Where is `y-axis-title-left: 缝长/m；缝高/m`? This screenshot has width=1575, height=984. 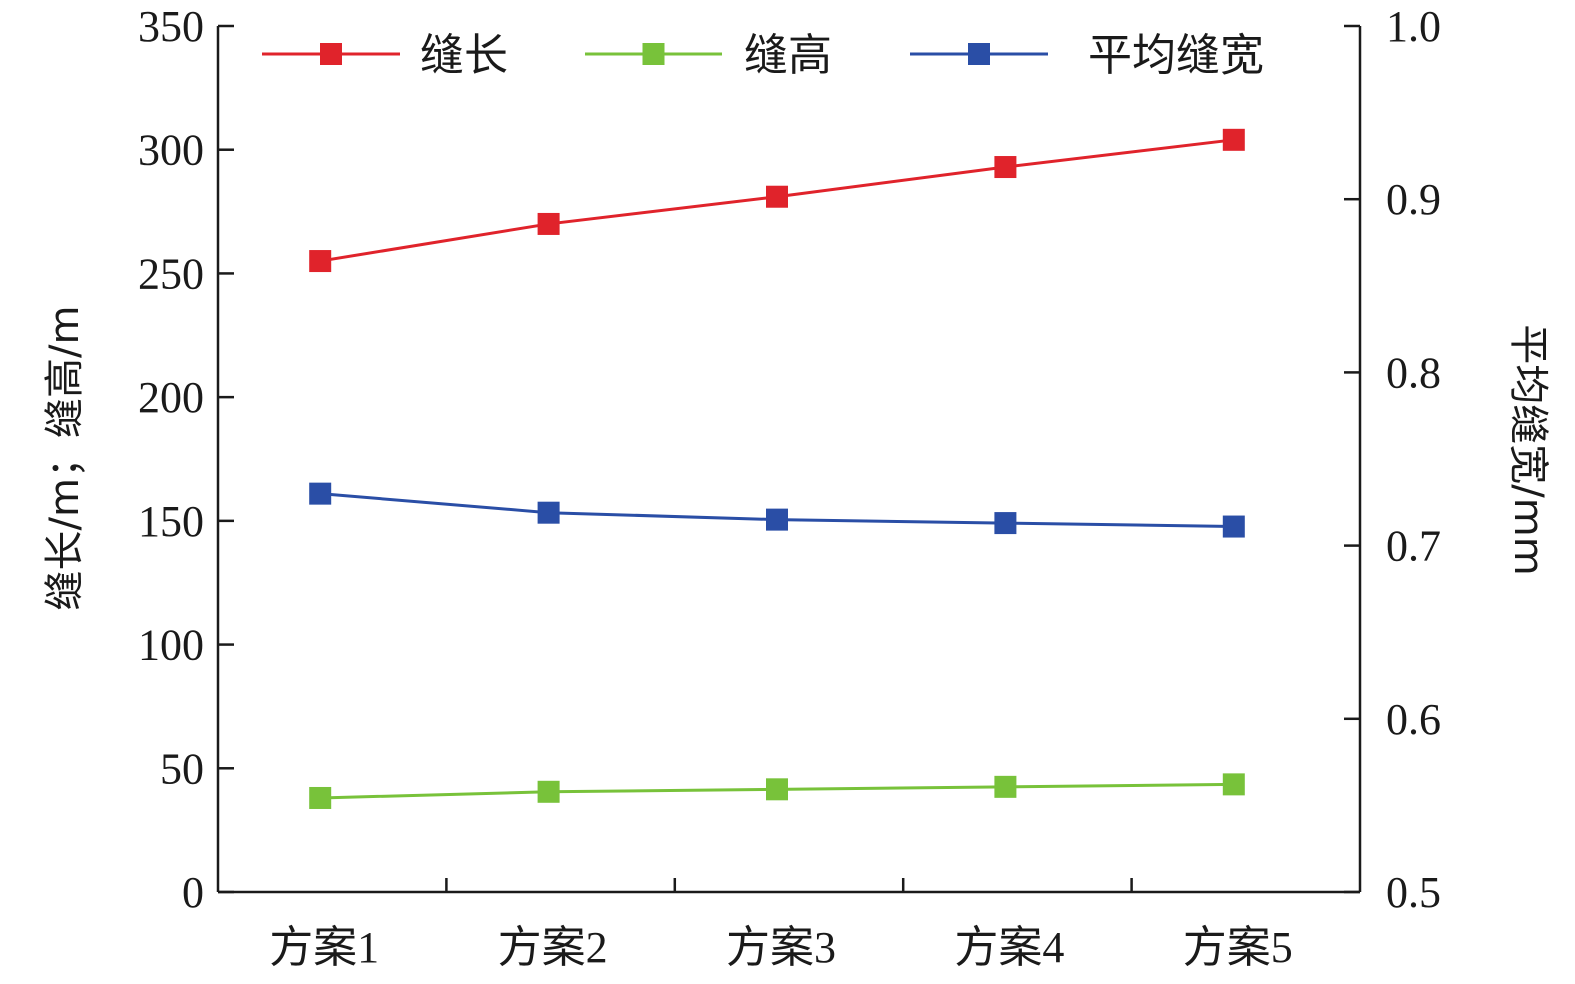 y-axis-title-left: 缝长/m；缝高/m is located at coordinates (65, 458).